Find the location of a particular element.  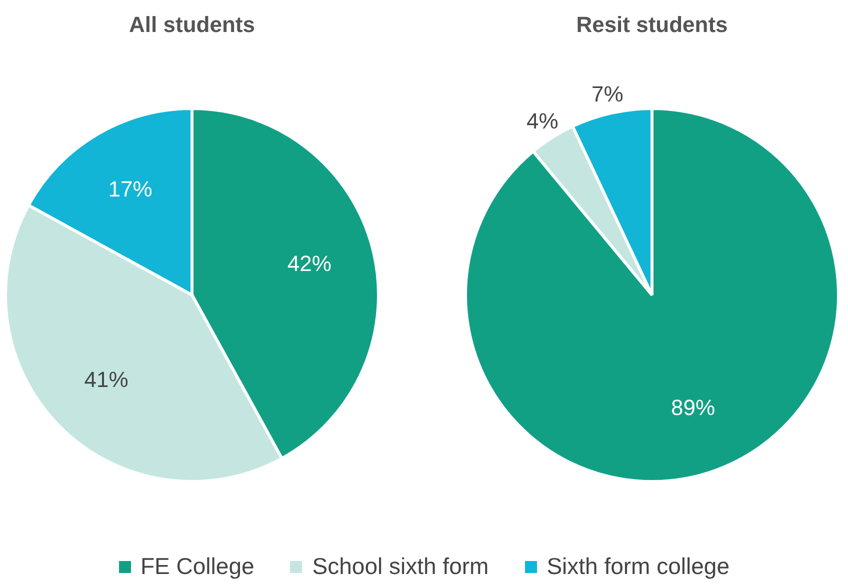

legend-label: Sixth form college is located at coordinates (638, 566).